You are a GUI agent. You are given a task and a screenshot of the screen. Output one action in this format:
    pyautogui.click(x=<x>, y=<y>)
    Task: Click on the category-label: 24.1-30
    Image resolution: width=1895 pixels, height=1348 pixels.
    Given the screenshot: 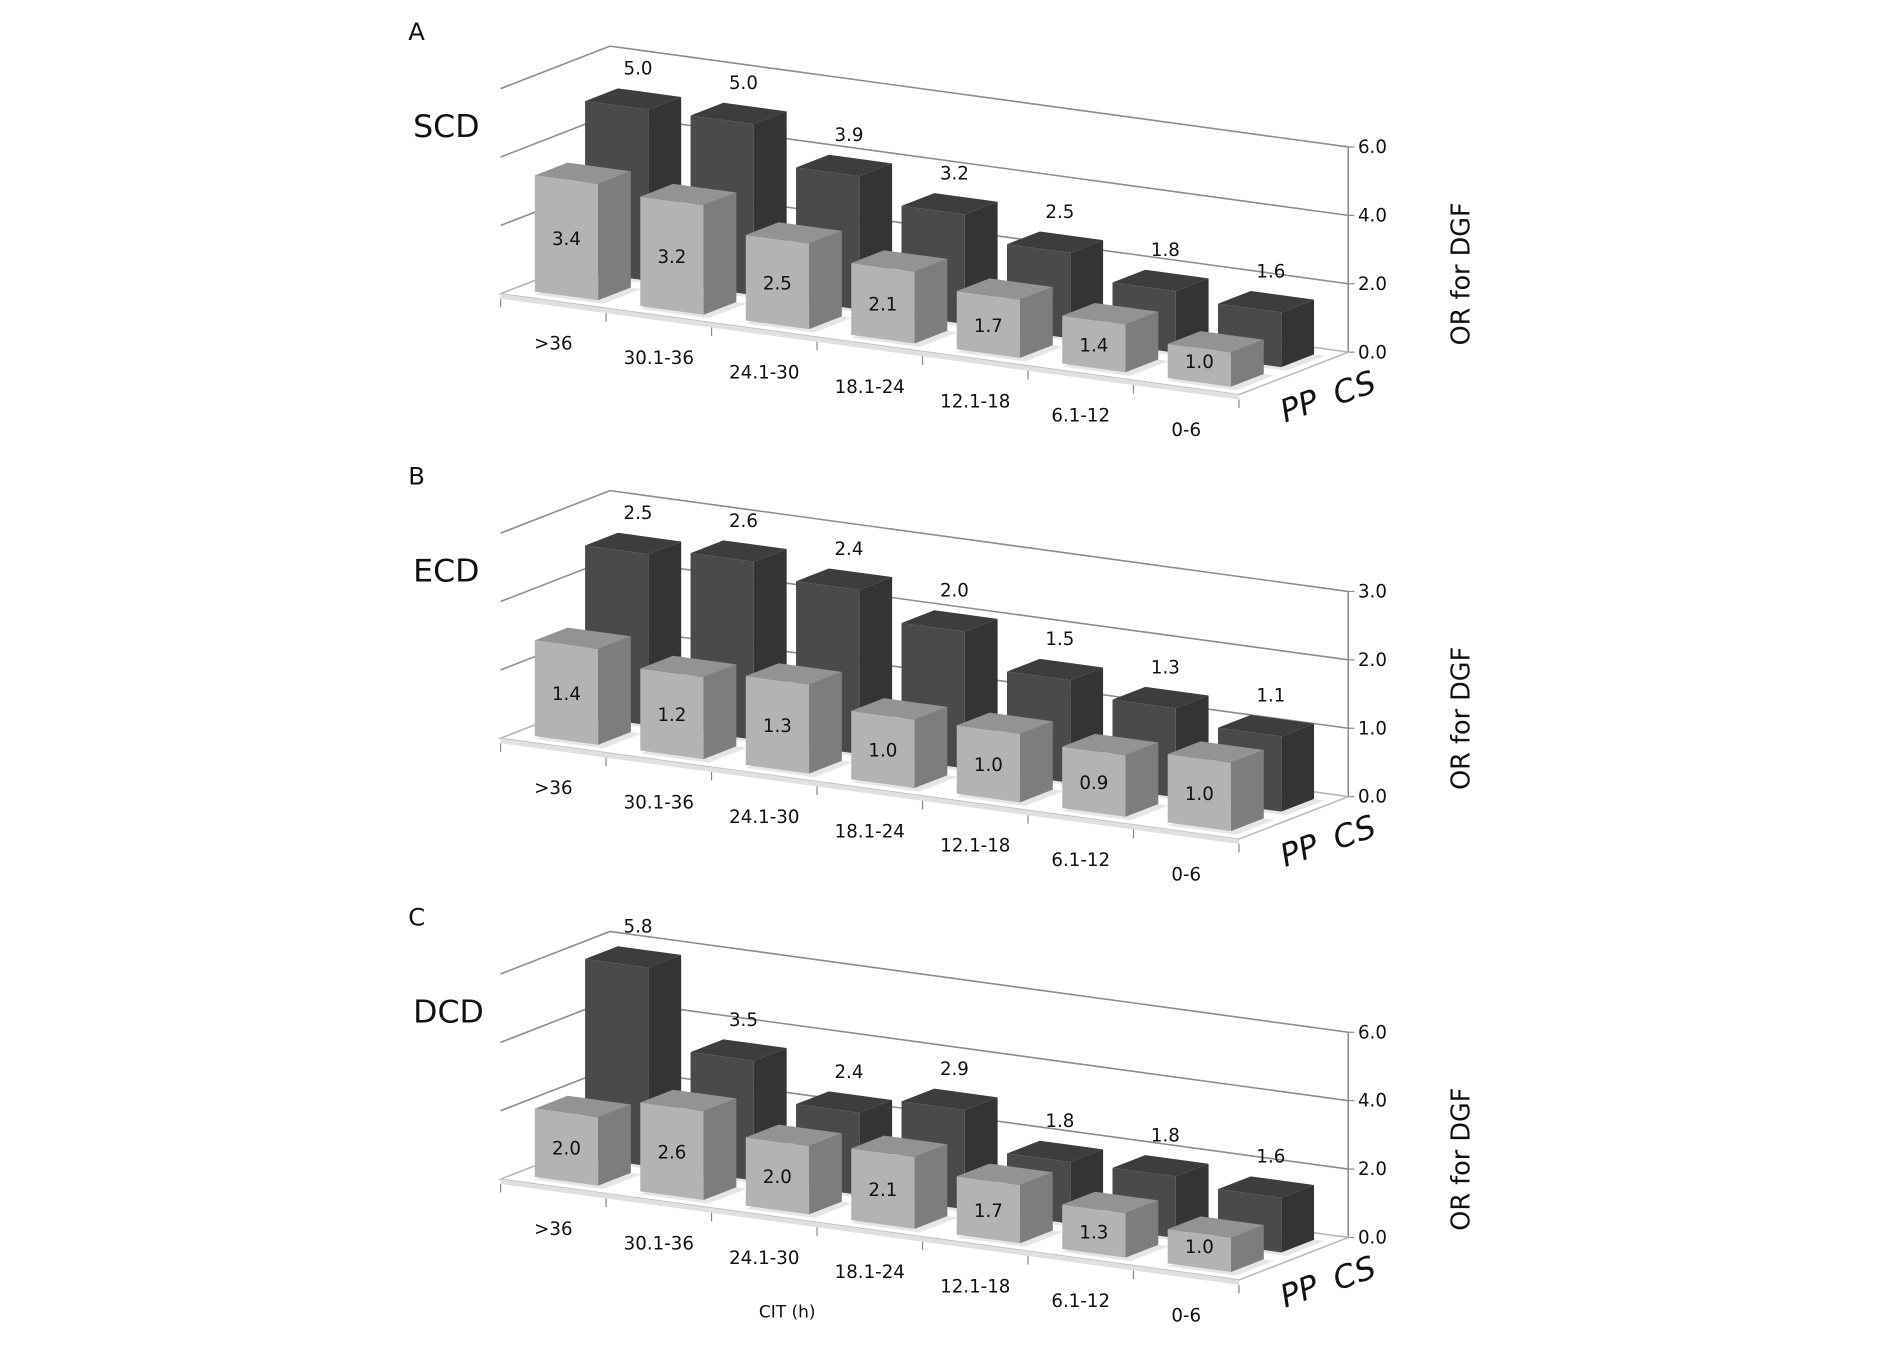 What is the action you would take?
    pyautogui.click(x=764, y=1258)
    